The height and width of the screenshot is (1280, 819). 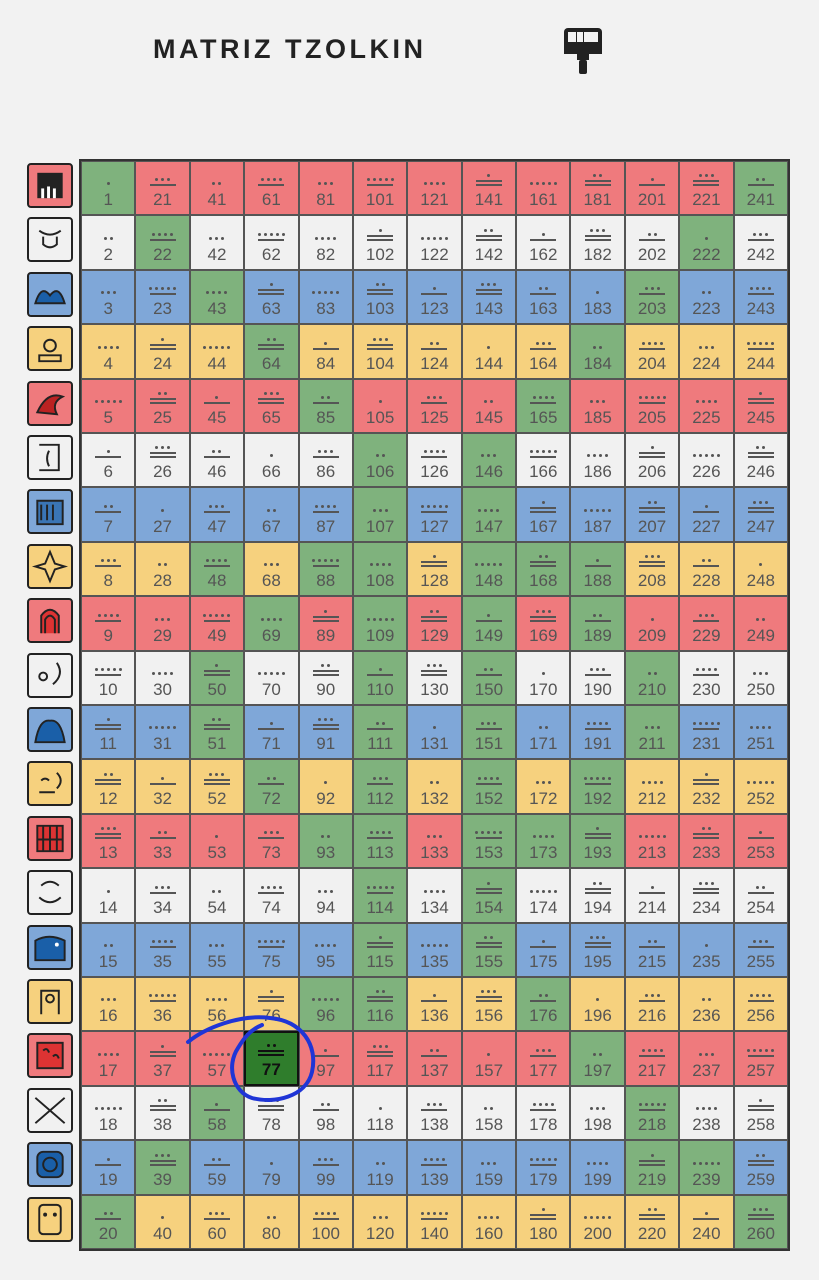 I want to click on kin-cell: 63, so click(x=271, y=297).